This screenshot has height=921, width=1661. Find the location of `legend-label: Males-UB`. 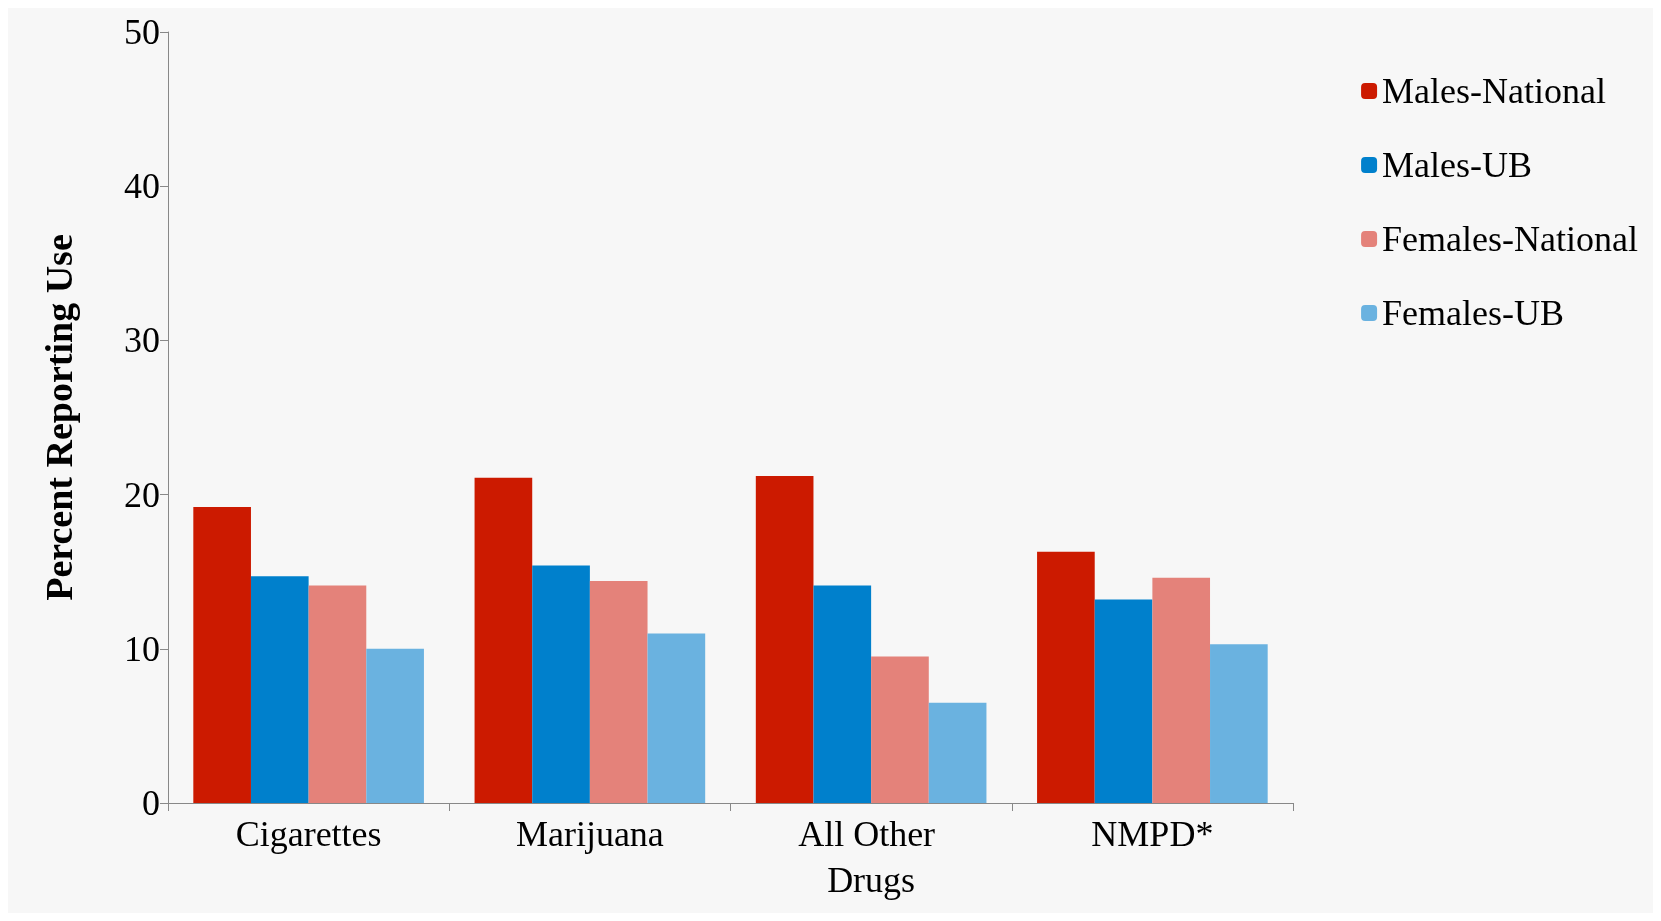

legend-label: Males-UB is located at coordinates (1457, 165).